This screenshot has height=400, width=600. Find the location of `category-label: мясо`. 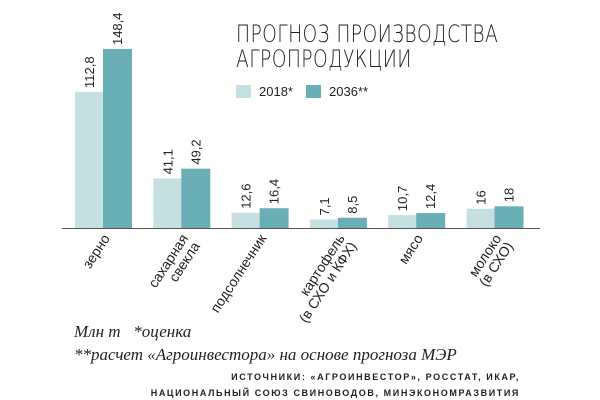

category-label: мясо is located at coordinates (410, 249).